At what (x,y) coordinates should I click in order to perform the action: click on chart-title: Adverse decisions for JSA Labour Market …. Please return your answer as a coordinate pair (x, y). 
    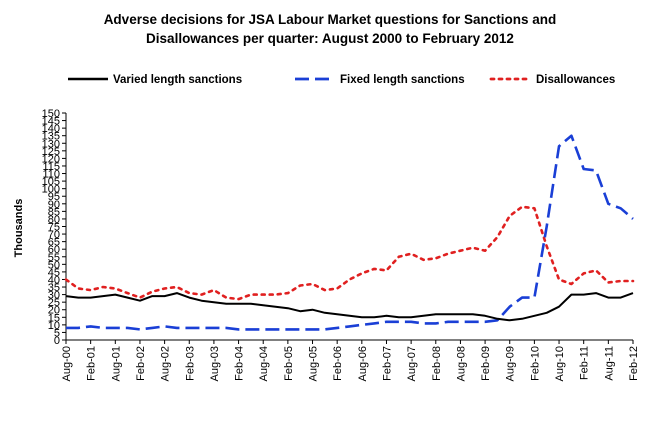
    Looking at the image, I should click on (330, 29).